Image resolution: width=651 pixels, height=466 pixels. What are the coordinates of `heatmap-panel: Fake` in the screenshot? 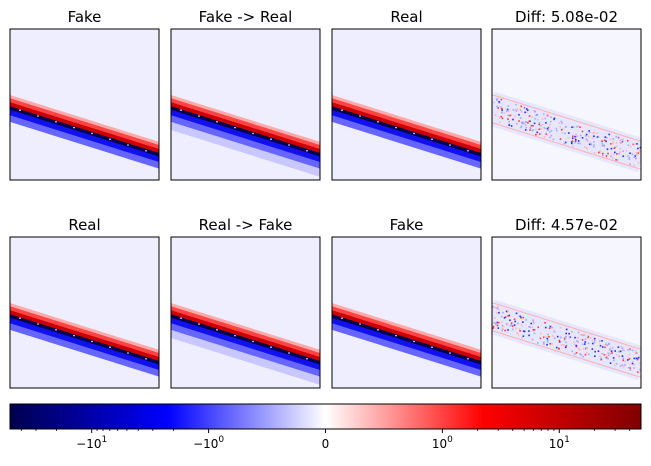 It's located at (84, 94).